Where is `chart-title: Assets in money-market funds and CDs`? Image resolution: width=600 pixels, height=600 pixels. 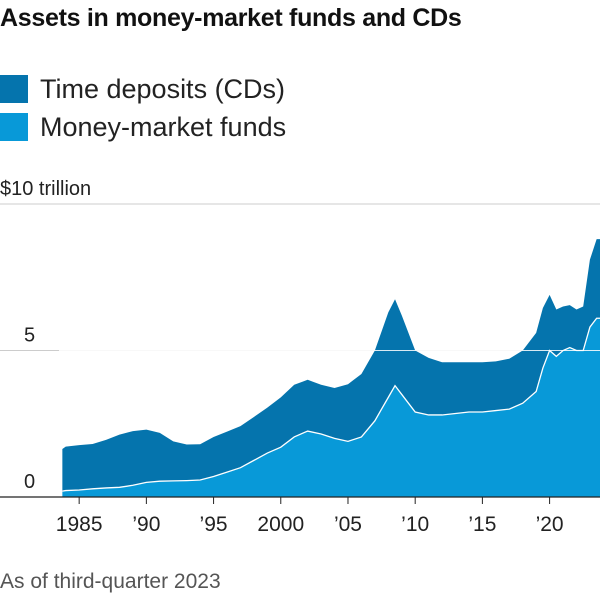 chart-title: Assets in money-market funds and CDs is located at coordinates (231, 18).